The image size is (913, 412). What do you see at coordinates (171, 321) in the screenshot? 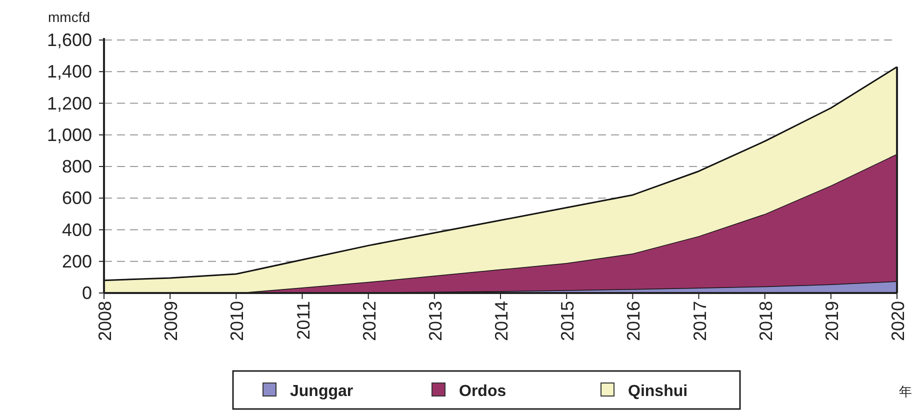
I see `x-tick-label: 2009` at bounding box center [171, 321].